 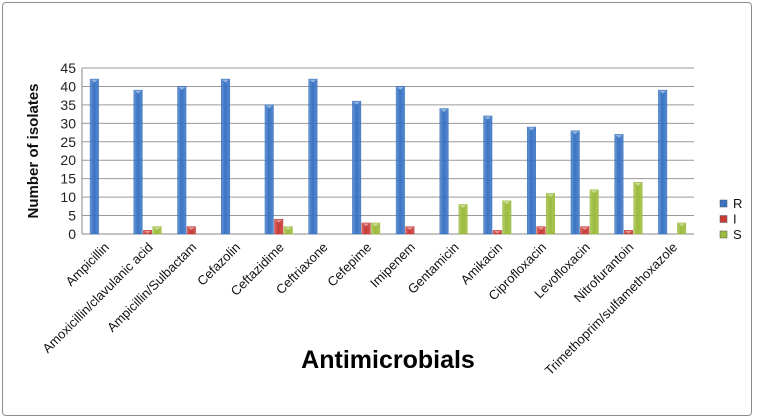 What do you see at coordinates (72, 216) in the screenshot?
I see `y-tick-label: 5` at bounding box center [72, 216].